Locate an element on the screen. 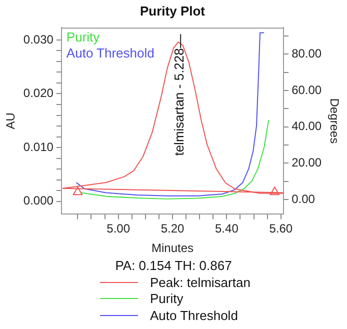 Image resolution: width=347 pixels, height=329 pixels. y-tick-label: 0.030 is located at coordinates (38, 39).